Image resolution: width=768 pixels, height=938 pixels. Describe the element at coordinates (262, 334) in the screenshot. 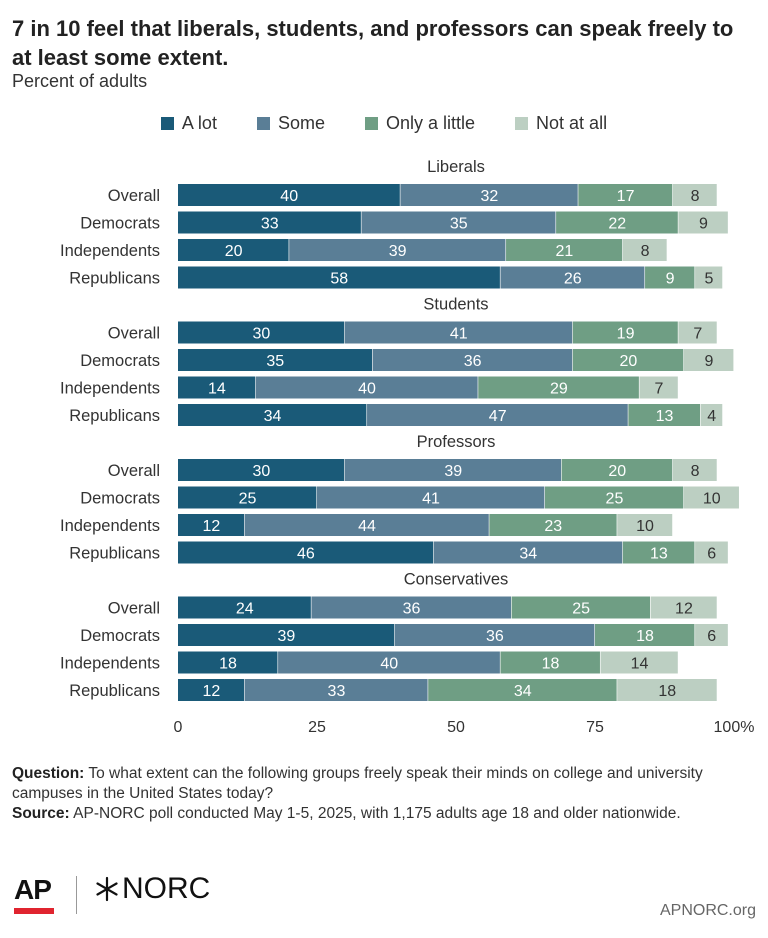

I see `data-label: 30` at that location.